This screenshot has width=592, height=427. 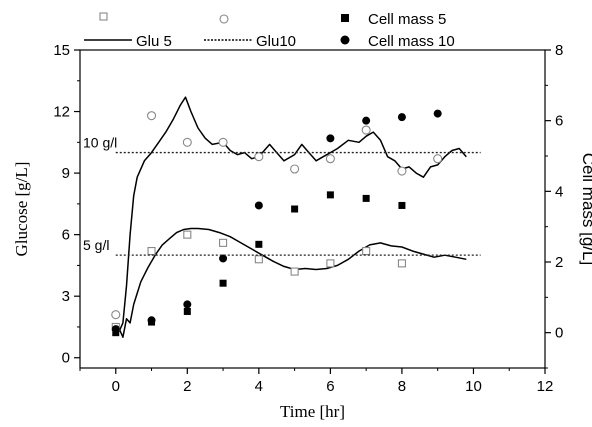 What do you see at coordinates (224, 19) in the screenshot?
I see `legend-open-circle` at bounding box center [224, 19].